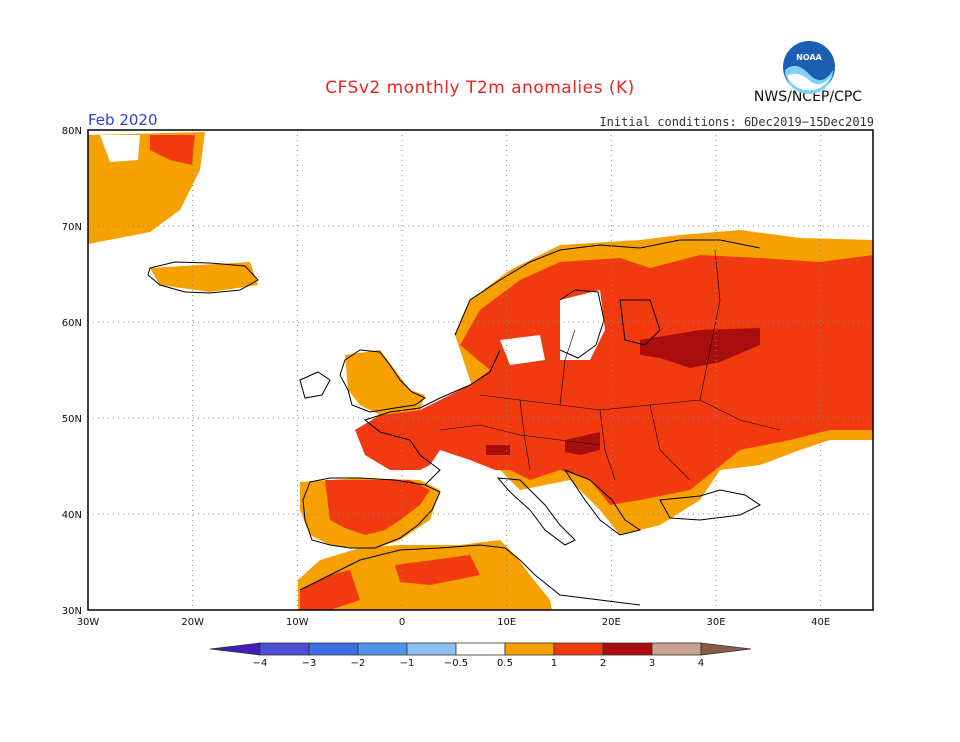 This screenshot has width=960, height=742. What do you see at coordinates (809, 57) in the screenshot?
I see `logo-text: NOAA` at bounding box center [809, 57].